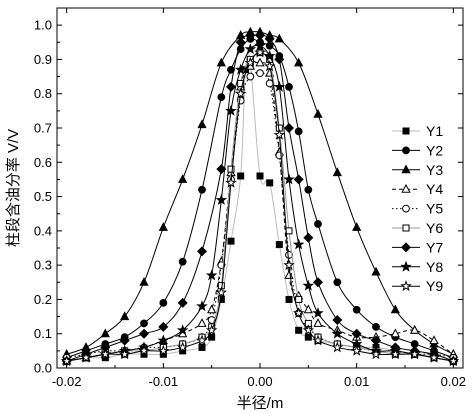 The width and height of the screenshot is (472, 414). I want to click on y-tick-label: 0.0, so click(43, 368).